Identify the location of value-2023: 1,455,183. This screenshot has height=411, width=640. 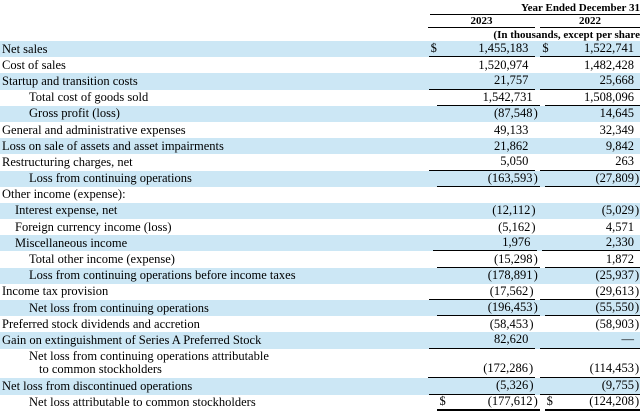
(503, 48).